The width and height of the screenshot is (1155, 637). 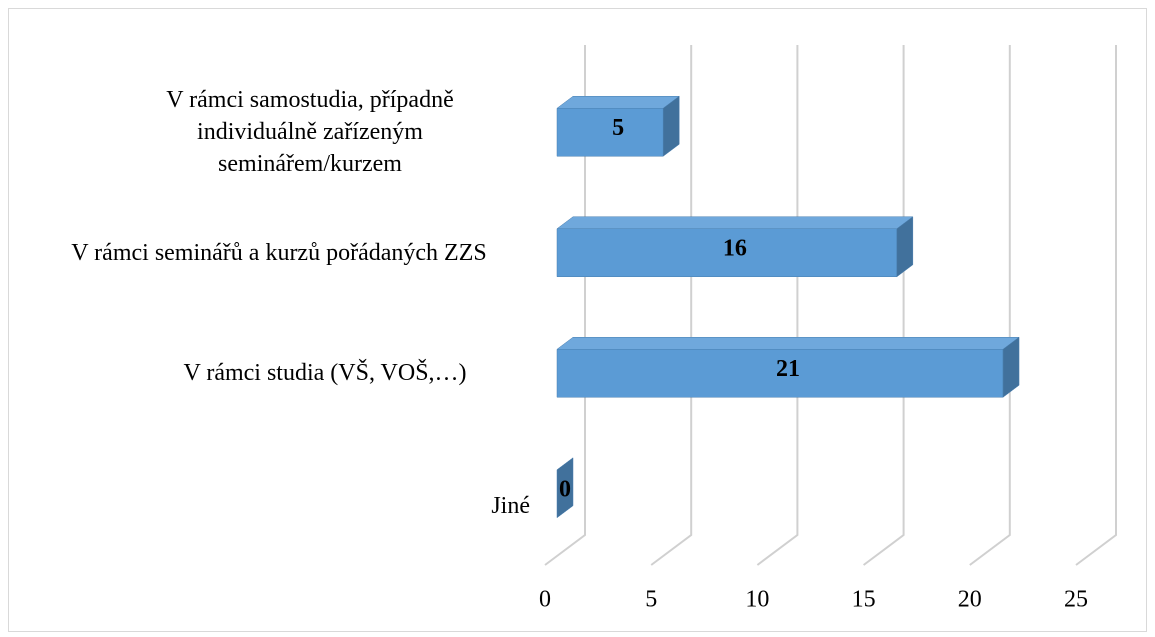 I want to click on x-tick-label: 25, so click(x=1076, y=600).